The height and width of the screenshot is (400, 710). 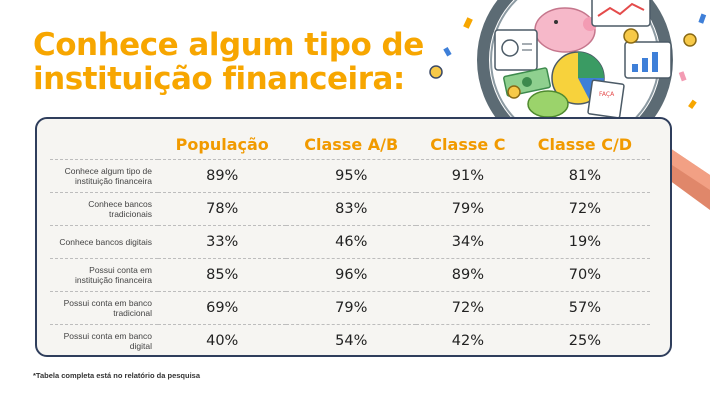 What do you see at coordinates (606, 99) in the screenshot?
I see `receipt-icon: FAÇA` at bounding box center [606, 99].